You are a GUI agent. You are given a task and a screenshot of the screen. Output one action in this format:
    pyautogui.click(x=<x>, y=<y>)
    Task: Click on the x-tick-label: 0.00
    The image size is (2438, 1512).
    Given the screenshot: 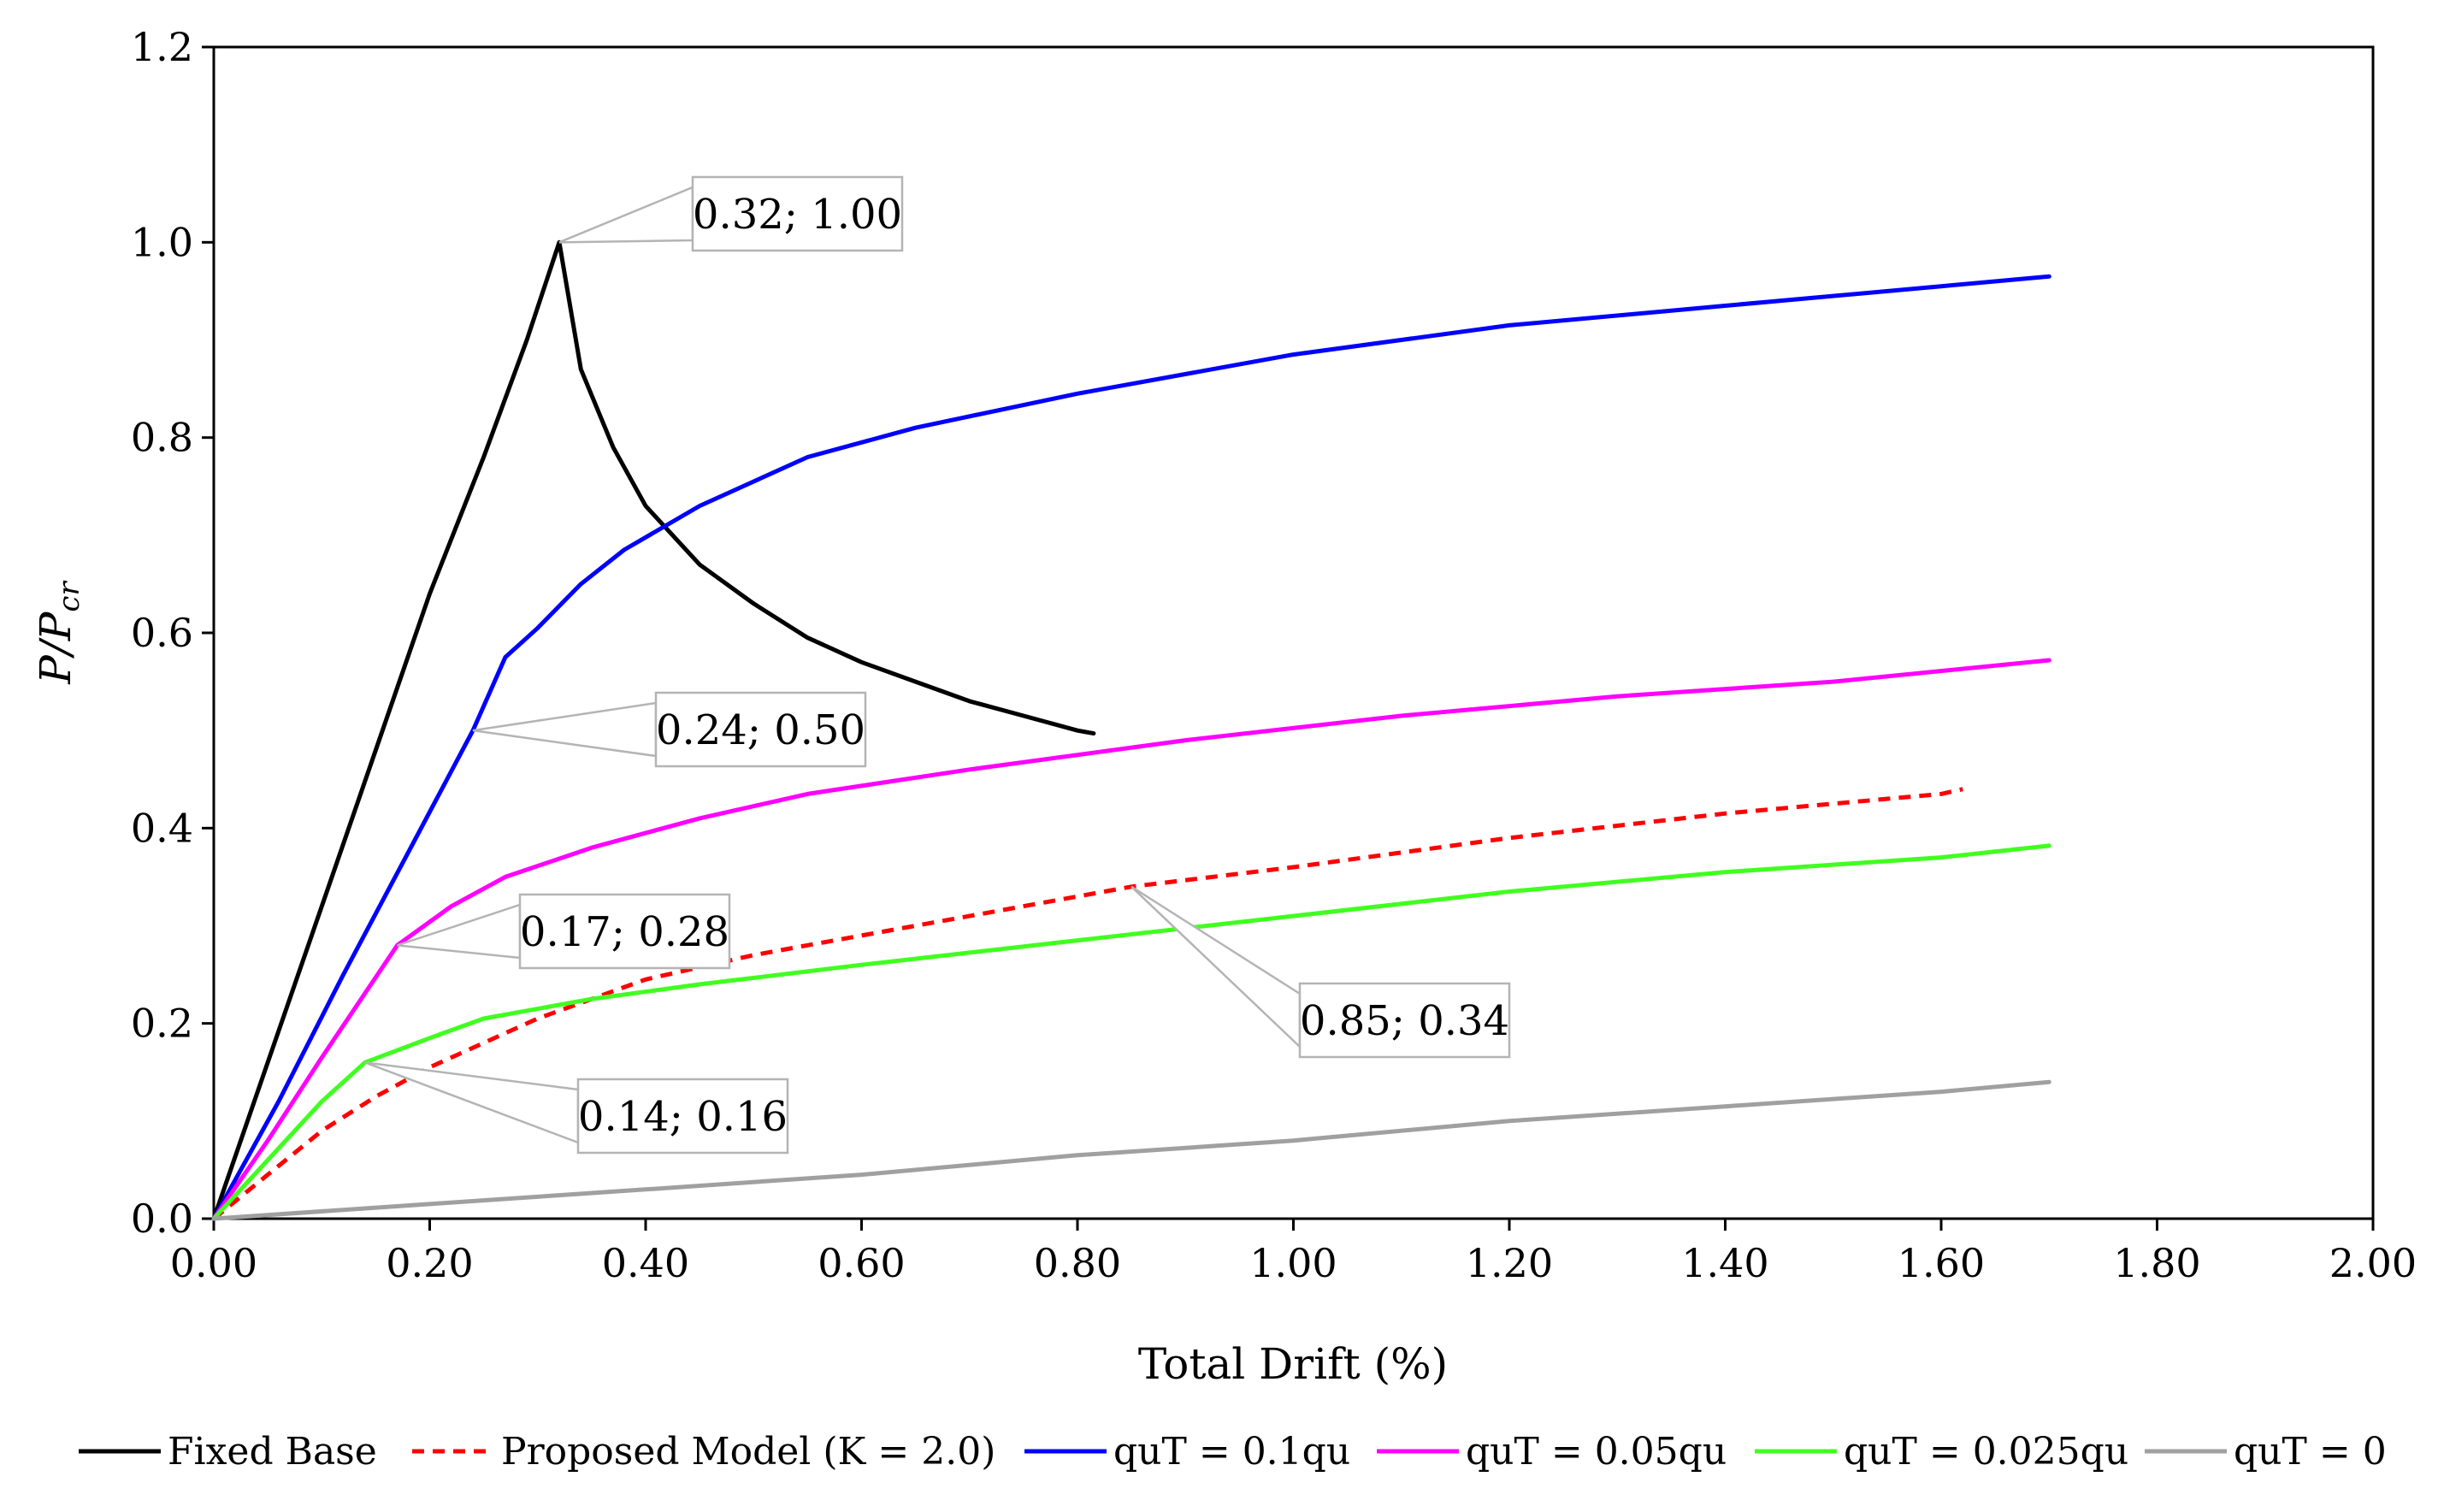 What is the action you would take?
    pyautogui.click(x=213, y=1263)
    